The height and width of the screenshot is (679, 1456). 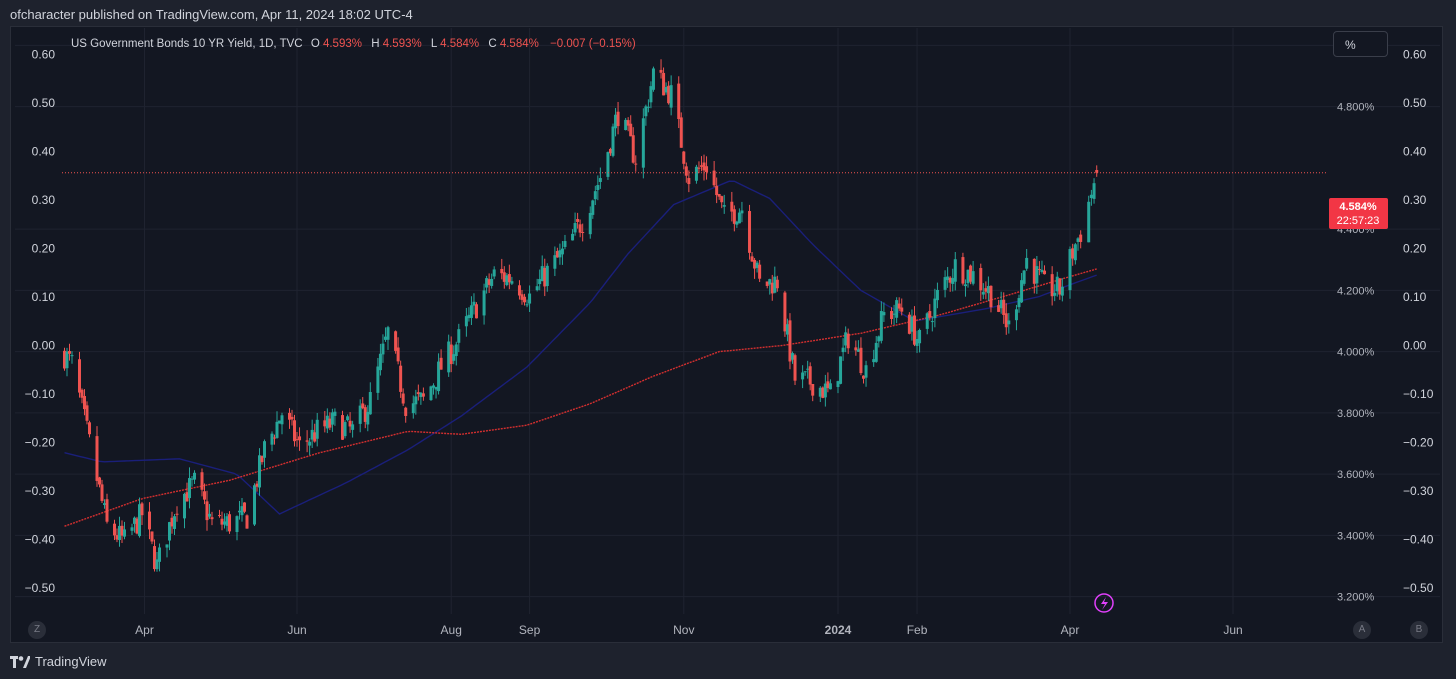 What do you see at coordinates (593, 44) in the screenshot?
I see `legend-change: −0.007 (−0.15%)` at bounding box center [593, 44].